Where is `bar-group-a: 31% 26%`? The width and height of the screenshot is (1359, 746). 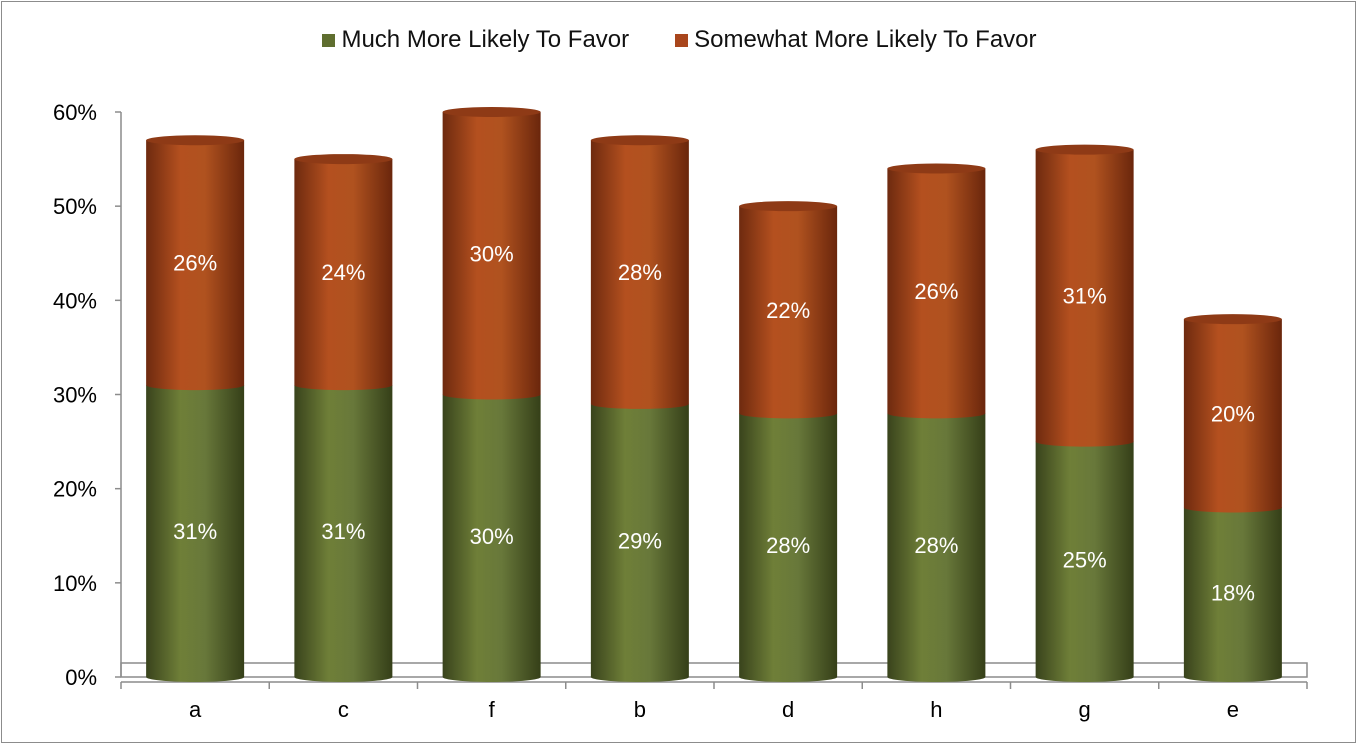
bar-group-a: 31% 26% is located at coordinates (195, 409).